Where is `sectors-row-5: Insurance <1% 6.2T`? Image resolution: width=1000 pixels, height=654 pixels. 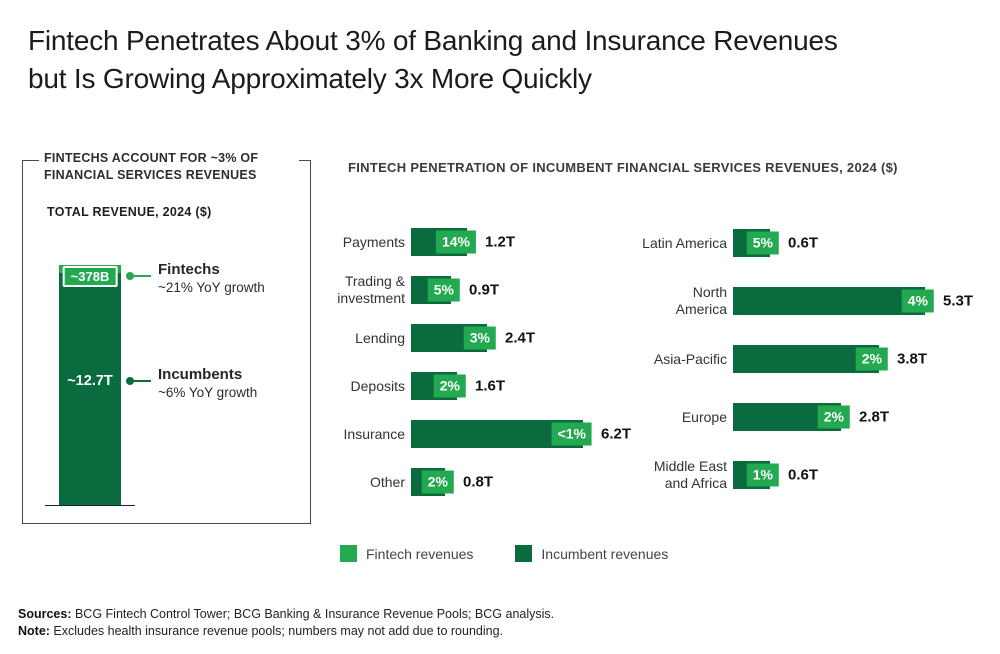 sectors-row-5: Insurance <1% 6.2T is located at coordinates (485, 434).